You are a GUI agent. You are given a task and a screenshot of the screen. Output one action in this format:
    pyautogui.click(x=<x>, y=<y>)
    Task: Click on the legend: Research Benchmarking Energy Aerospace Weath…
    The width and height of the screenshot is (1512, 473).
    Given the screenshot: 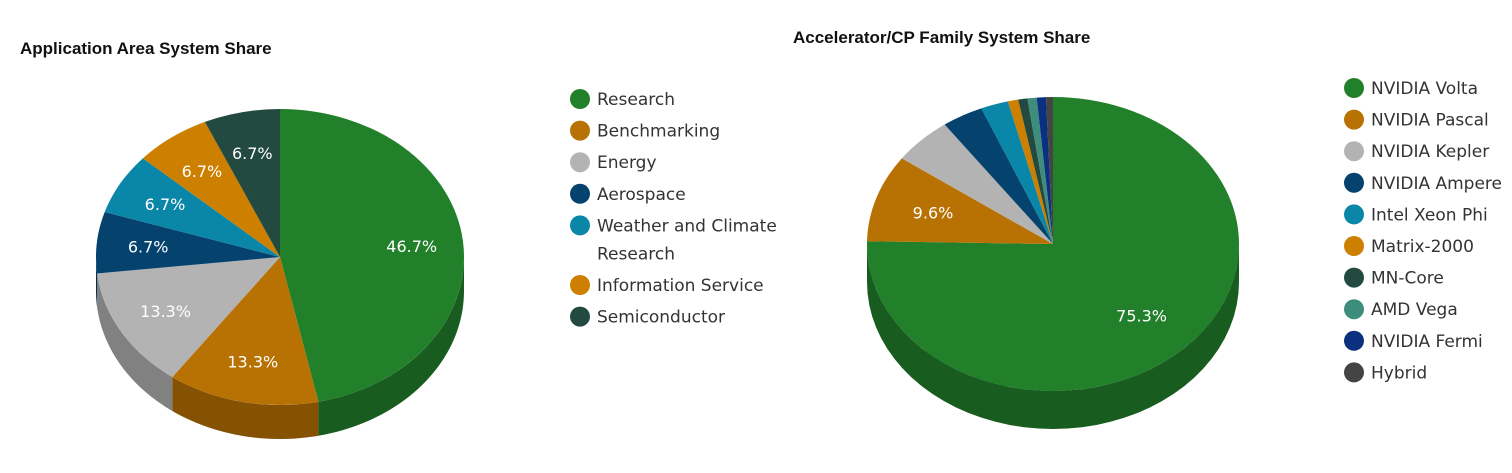 What is the action you would take?
    pyautogui.click(x=673, y=208)
    